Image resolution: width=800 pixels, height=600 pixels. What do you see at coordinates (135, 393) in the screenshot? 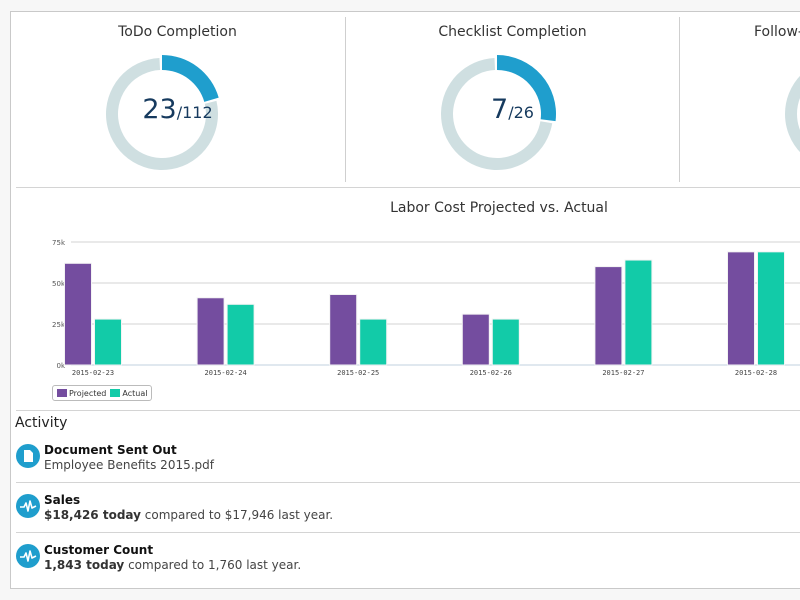
I see `legend-label: Actual` at bounding box center [135, 393].